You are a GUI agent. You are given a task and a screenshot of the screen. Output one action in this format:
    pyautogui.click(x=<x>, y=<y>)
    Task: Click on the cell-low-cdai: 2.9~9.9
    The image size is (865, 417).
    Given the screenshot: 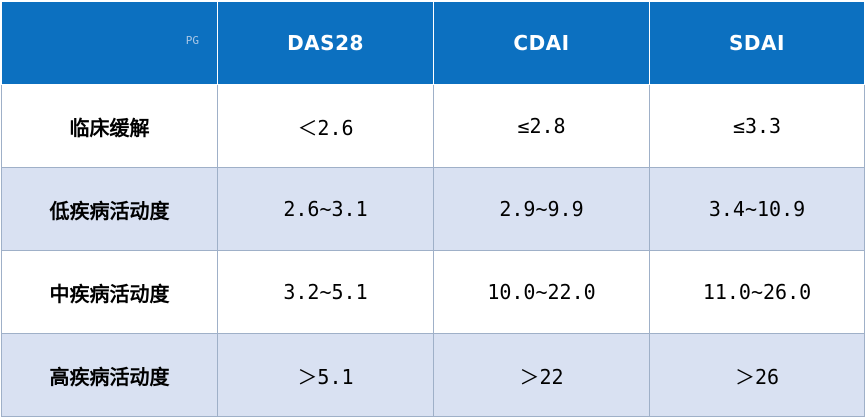 What is the action you would take?
    pyautogui.click(x=541, y=209)
    